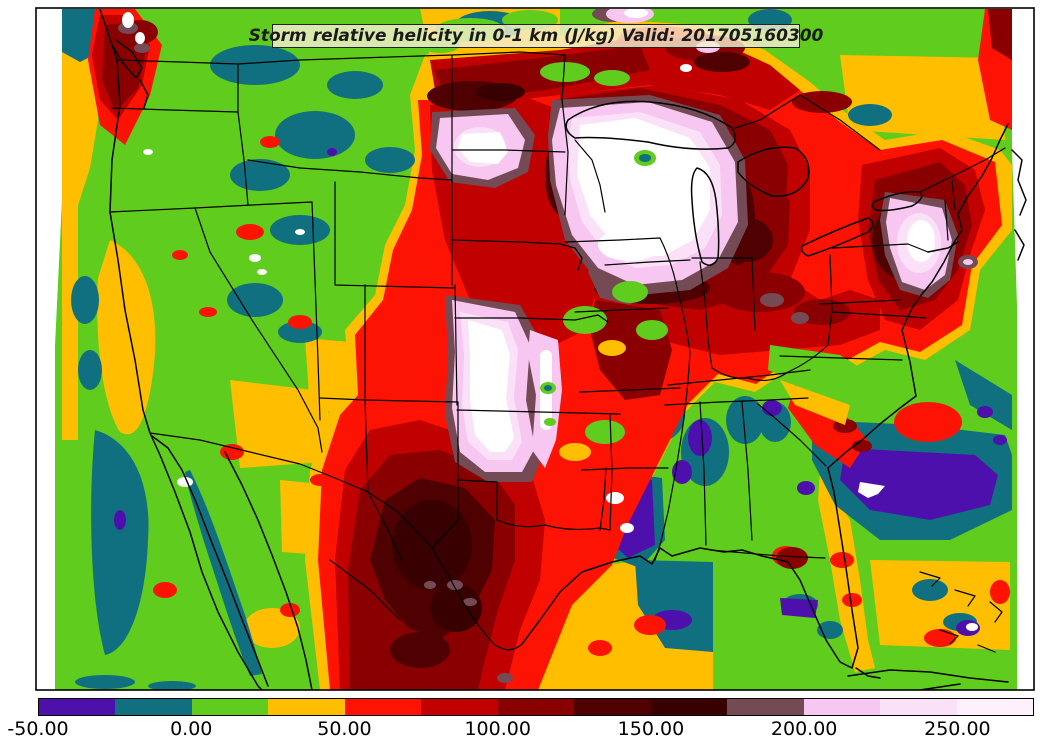  Describe the element at coordinates (957, 729) in the screenshot. I see `colorbar-tick-label: 250.00` at that location.